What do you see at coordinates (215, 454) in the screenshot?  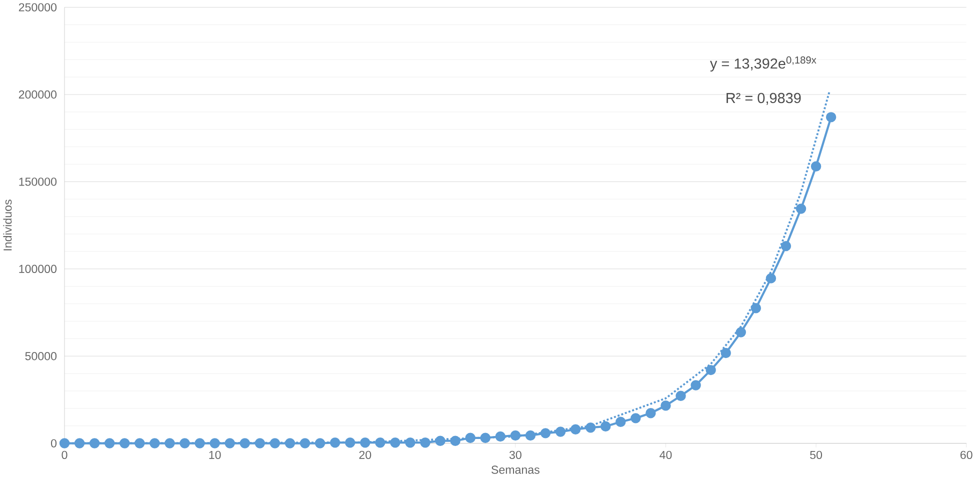 I see `x-tick-label: 10` at bounding box center [215, 454].